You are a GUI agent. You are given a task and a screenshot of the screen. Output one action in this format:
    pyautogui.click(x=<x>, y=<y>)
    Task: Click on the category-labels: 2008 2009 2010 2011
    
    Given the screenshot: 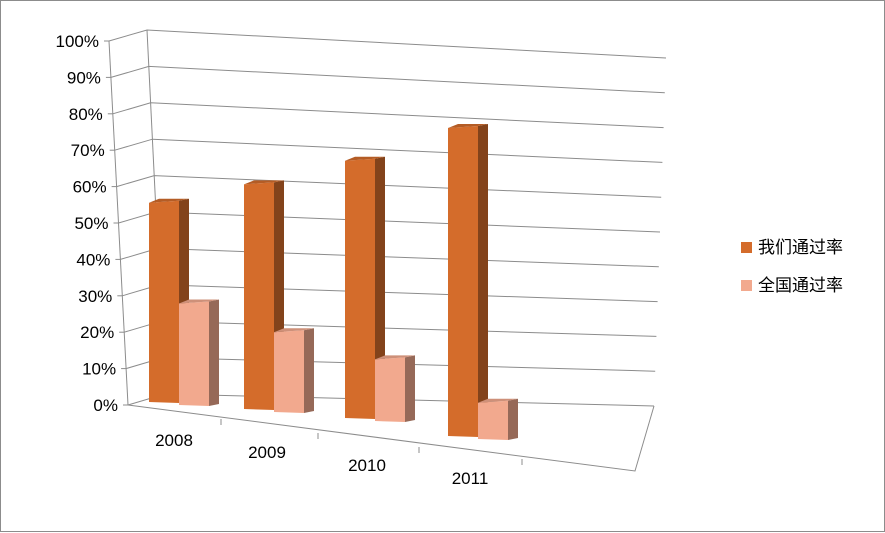 What is the action you would take?
    pyautogui.click(x=321, y=459)
    